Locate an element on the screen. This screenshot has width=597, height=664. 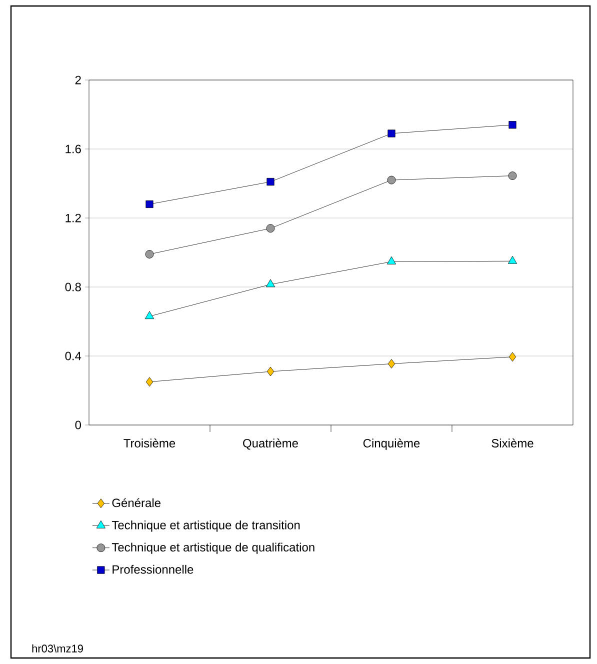
x-tick-label: Sixième is located at coordinates (513, 443).